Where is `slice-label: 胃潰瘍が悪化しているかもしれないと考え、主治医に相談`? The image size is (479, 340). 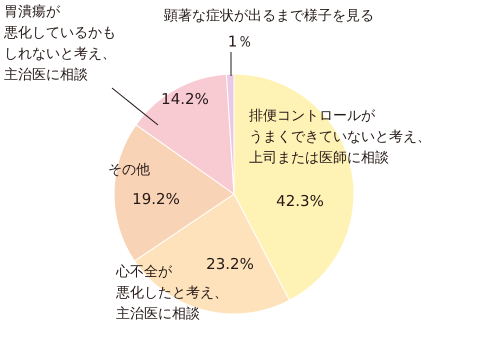 slice-label: 胃潰瘍が悪化しているかもしれないと考え、主治医に相談 is located at coordinates (60, 44).